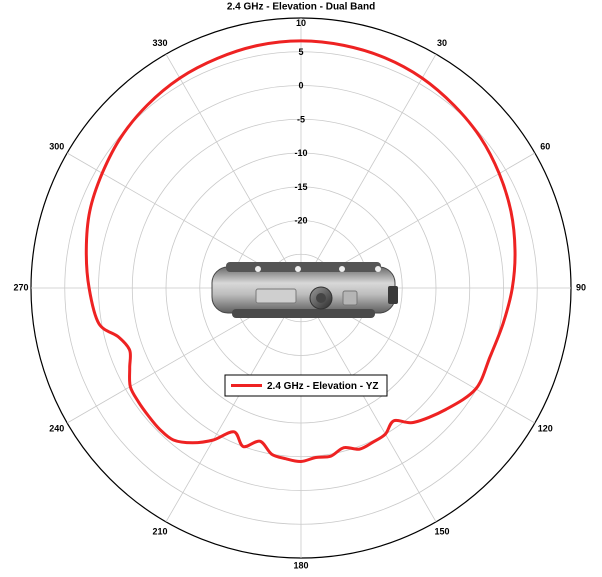  Describe the element at coordinates (159, 532) in the screenshot. I see `angle-tick-label: 210` at that location.